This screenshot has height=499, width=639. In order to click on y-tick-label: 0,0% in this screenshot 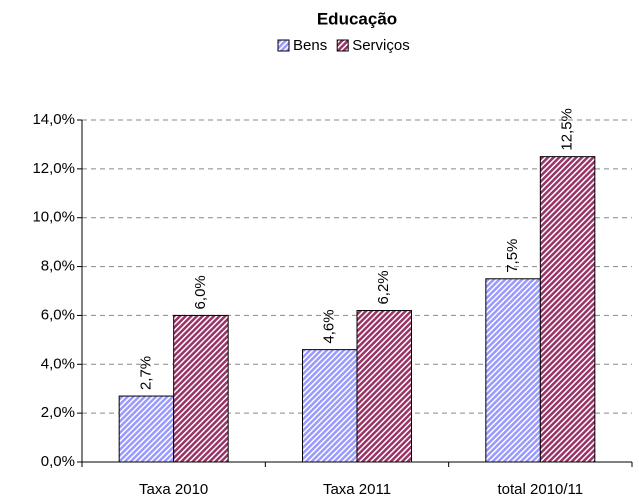, I will do `click(58, 461)`.